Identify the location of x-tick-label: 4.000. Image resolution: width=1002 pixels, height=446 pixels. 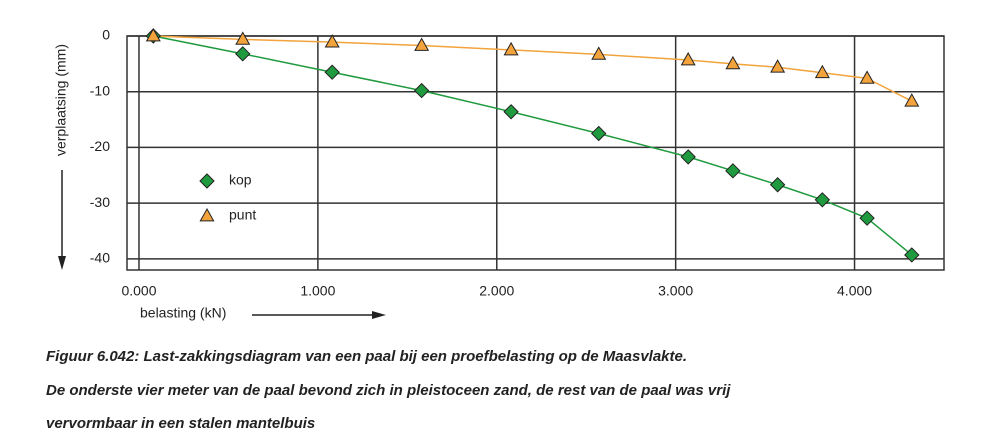
(854, 291).